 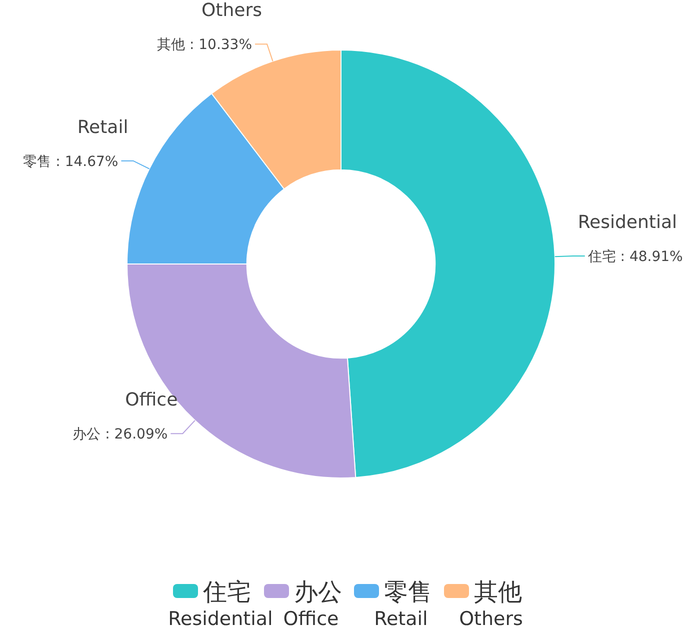 I want to click on data-label: 零售 : 14.67%, so click(x=70, y=162).